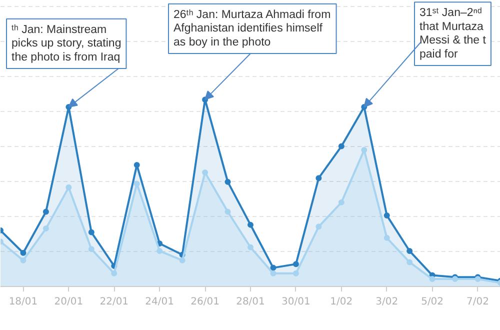 This screenshot has width=500, height=330. What do you see at coordinates (250, 302) in the screenshot?
I see `x-tick-label: 28/01` at bounding box center [250, 302].